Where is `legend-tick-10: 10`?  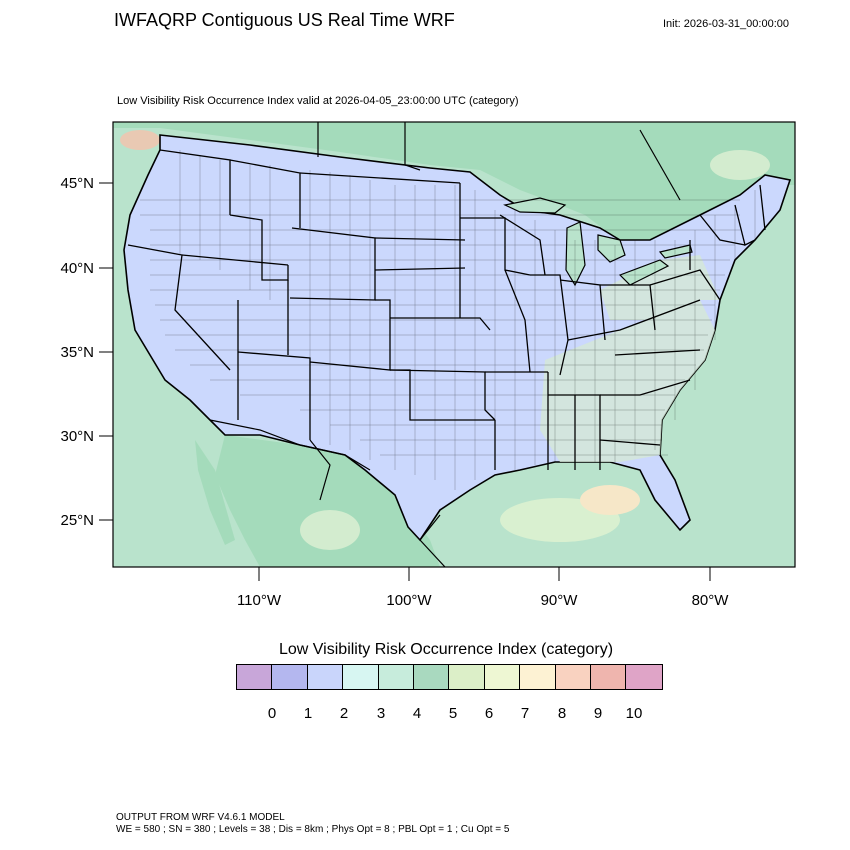 legend-tick-10: 10 is located at coordinates (634, 713).